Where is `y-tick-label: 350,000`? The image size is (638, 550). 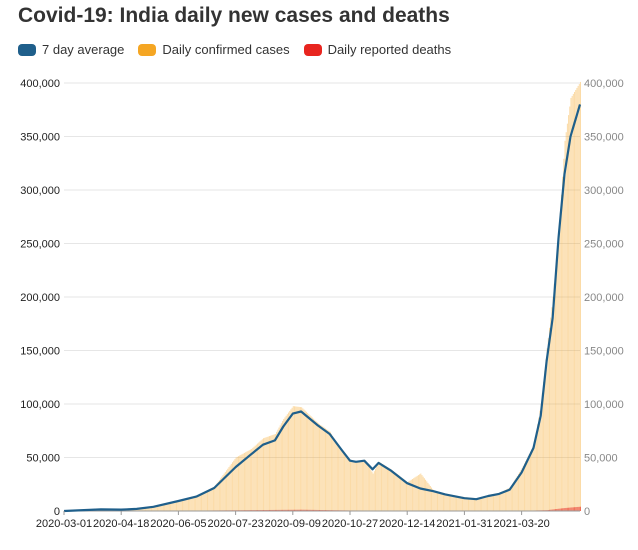
y-tick-label: 350,000 is located at coordinates (40, 138).